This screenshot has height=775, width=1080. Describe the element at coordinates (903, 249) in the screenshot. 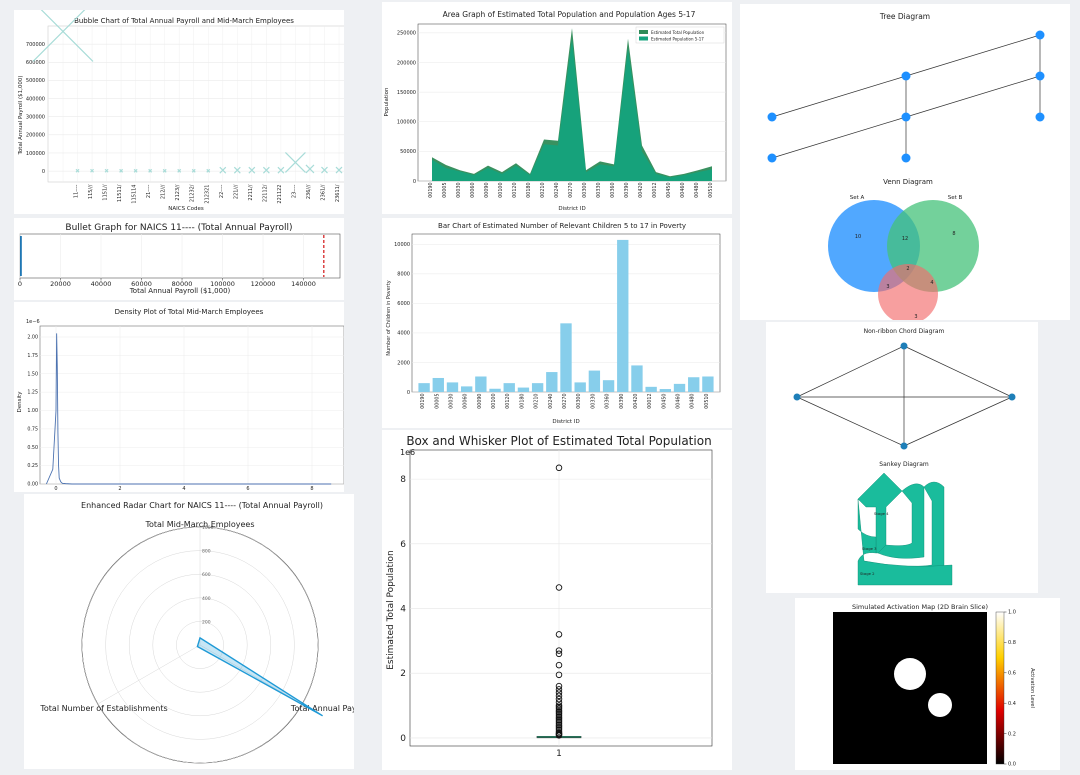

I see `venn-diagram: Venn Diagram Set A Set B 10 12 8 2 3 4 3` at that location.